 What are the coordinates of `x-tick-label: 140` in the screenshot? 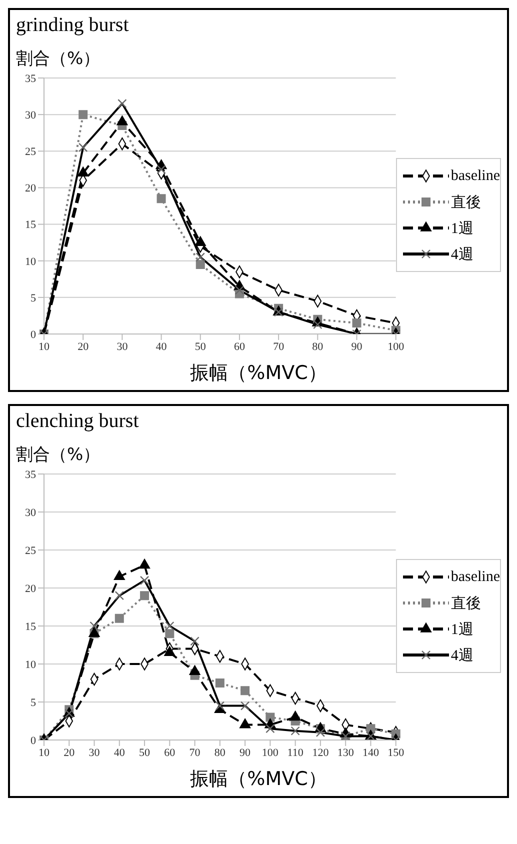 It's located at (371, 752).